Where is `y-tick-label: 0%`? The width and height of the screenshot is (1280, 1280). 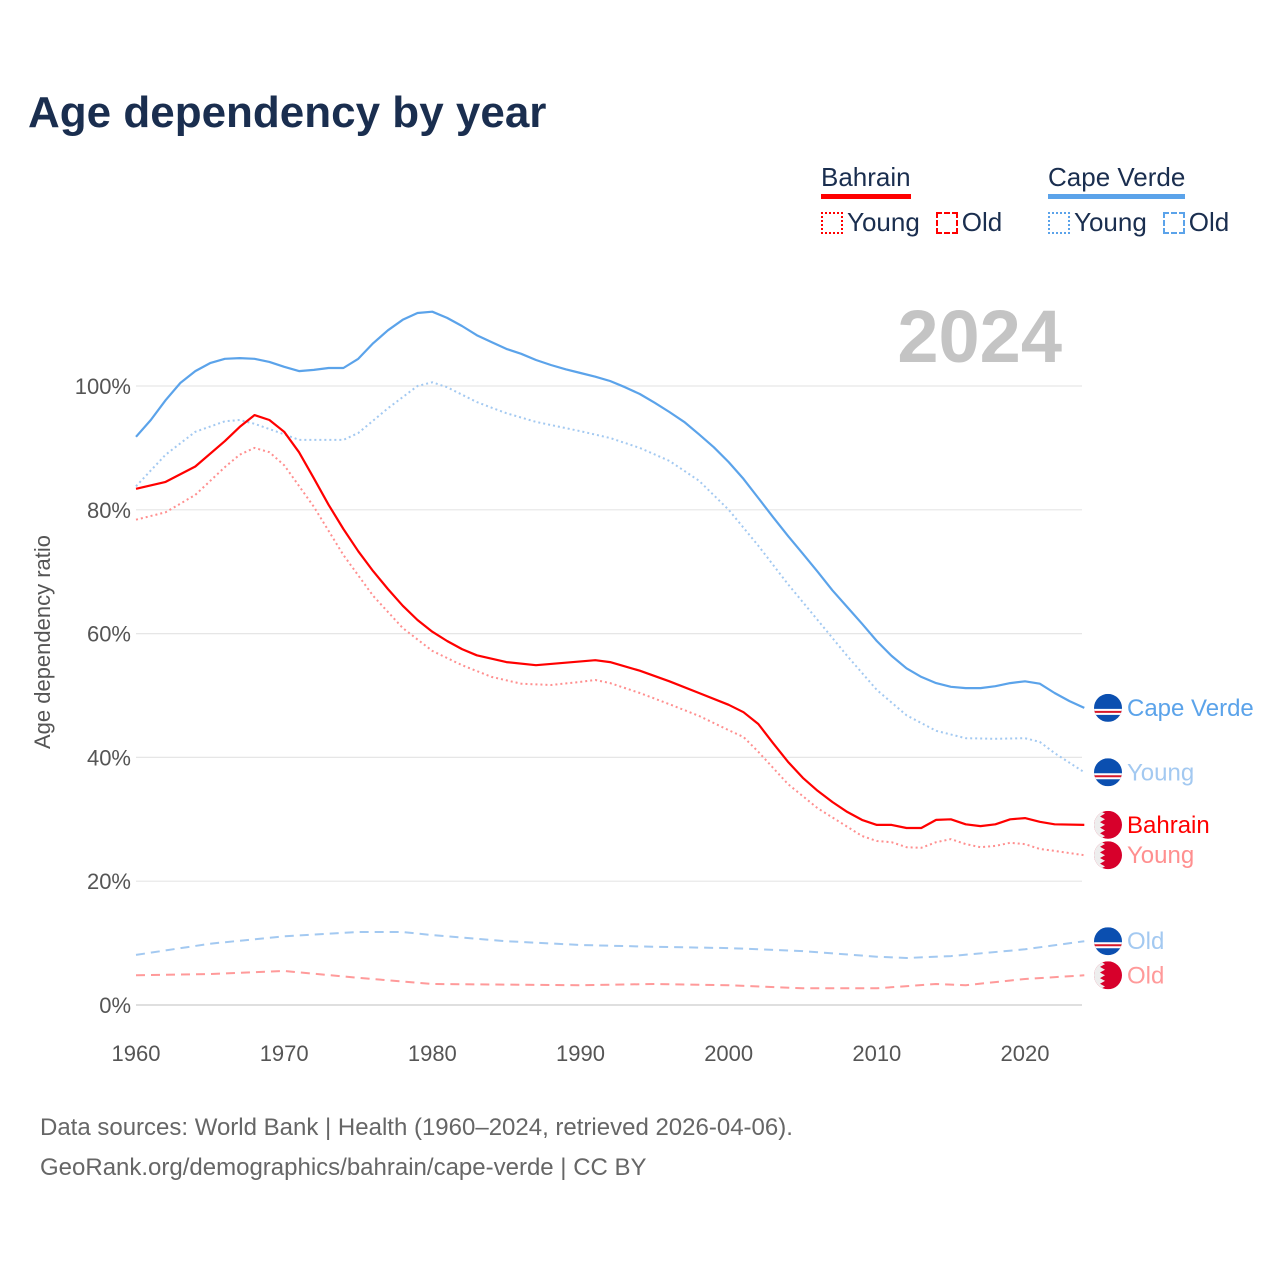 y-tick-label: 0% is located at coordinates (115, 1005).